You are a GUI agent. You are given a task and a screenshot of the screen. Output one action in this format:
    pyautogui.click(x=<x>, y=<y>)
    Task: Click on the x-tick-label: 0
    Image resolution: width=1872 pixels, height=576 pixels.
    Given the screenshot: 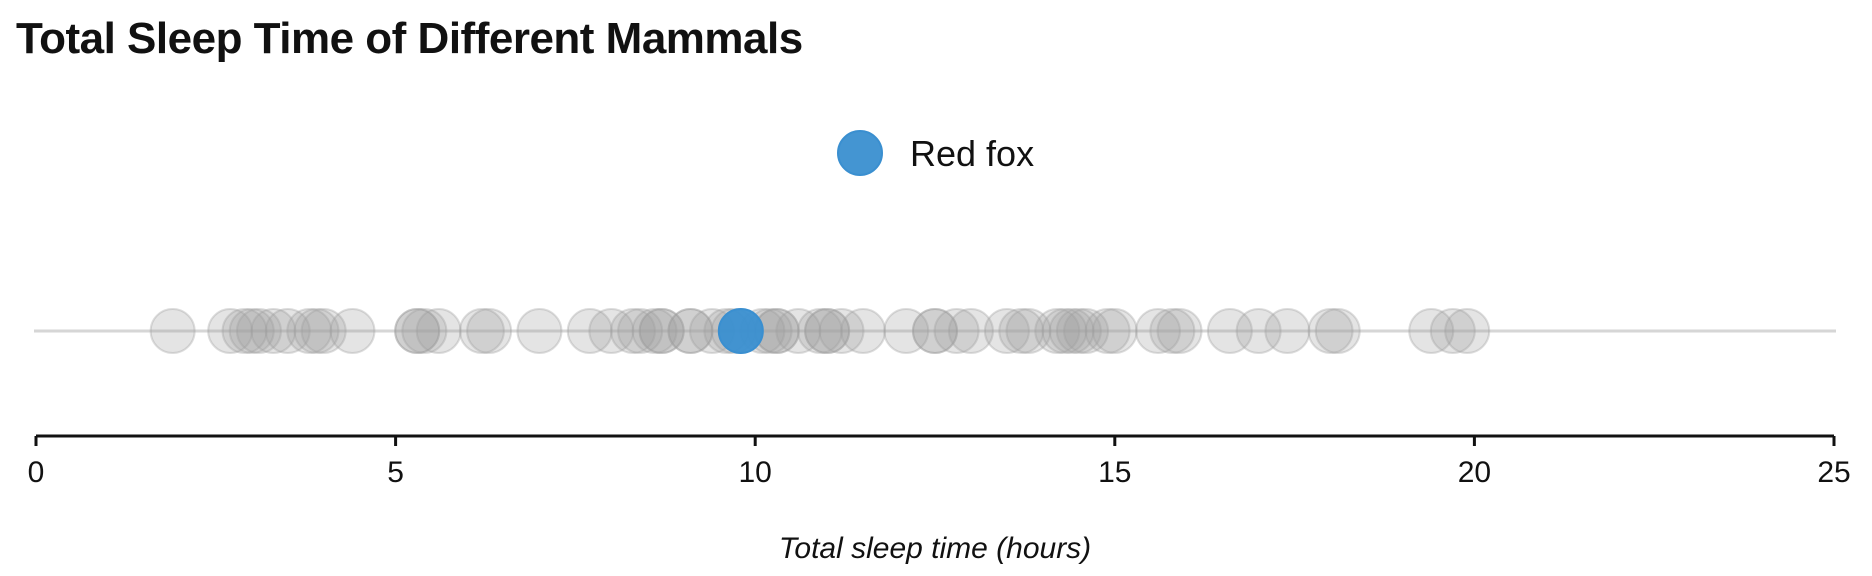 What is the action you would take?
    pyautogui.click(x=36, y=472)
    